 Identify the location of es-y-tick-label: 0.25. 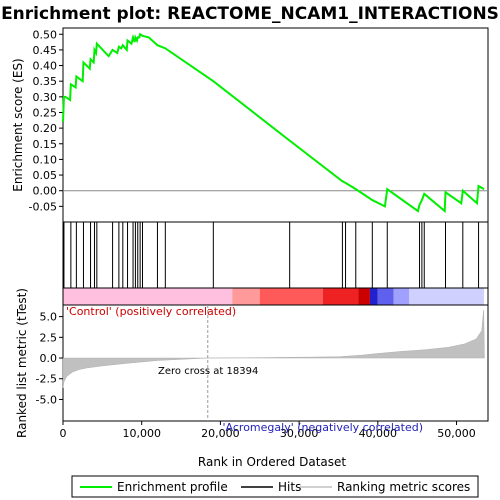
(45, 112).